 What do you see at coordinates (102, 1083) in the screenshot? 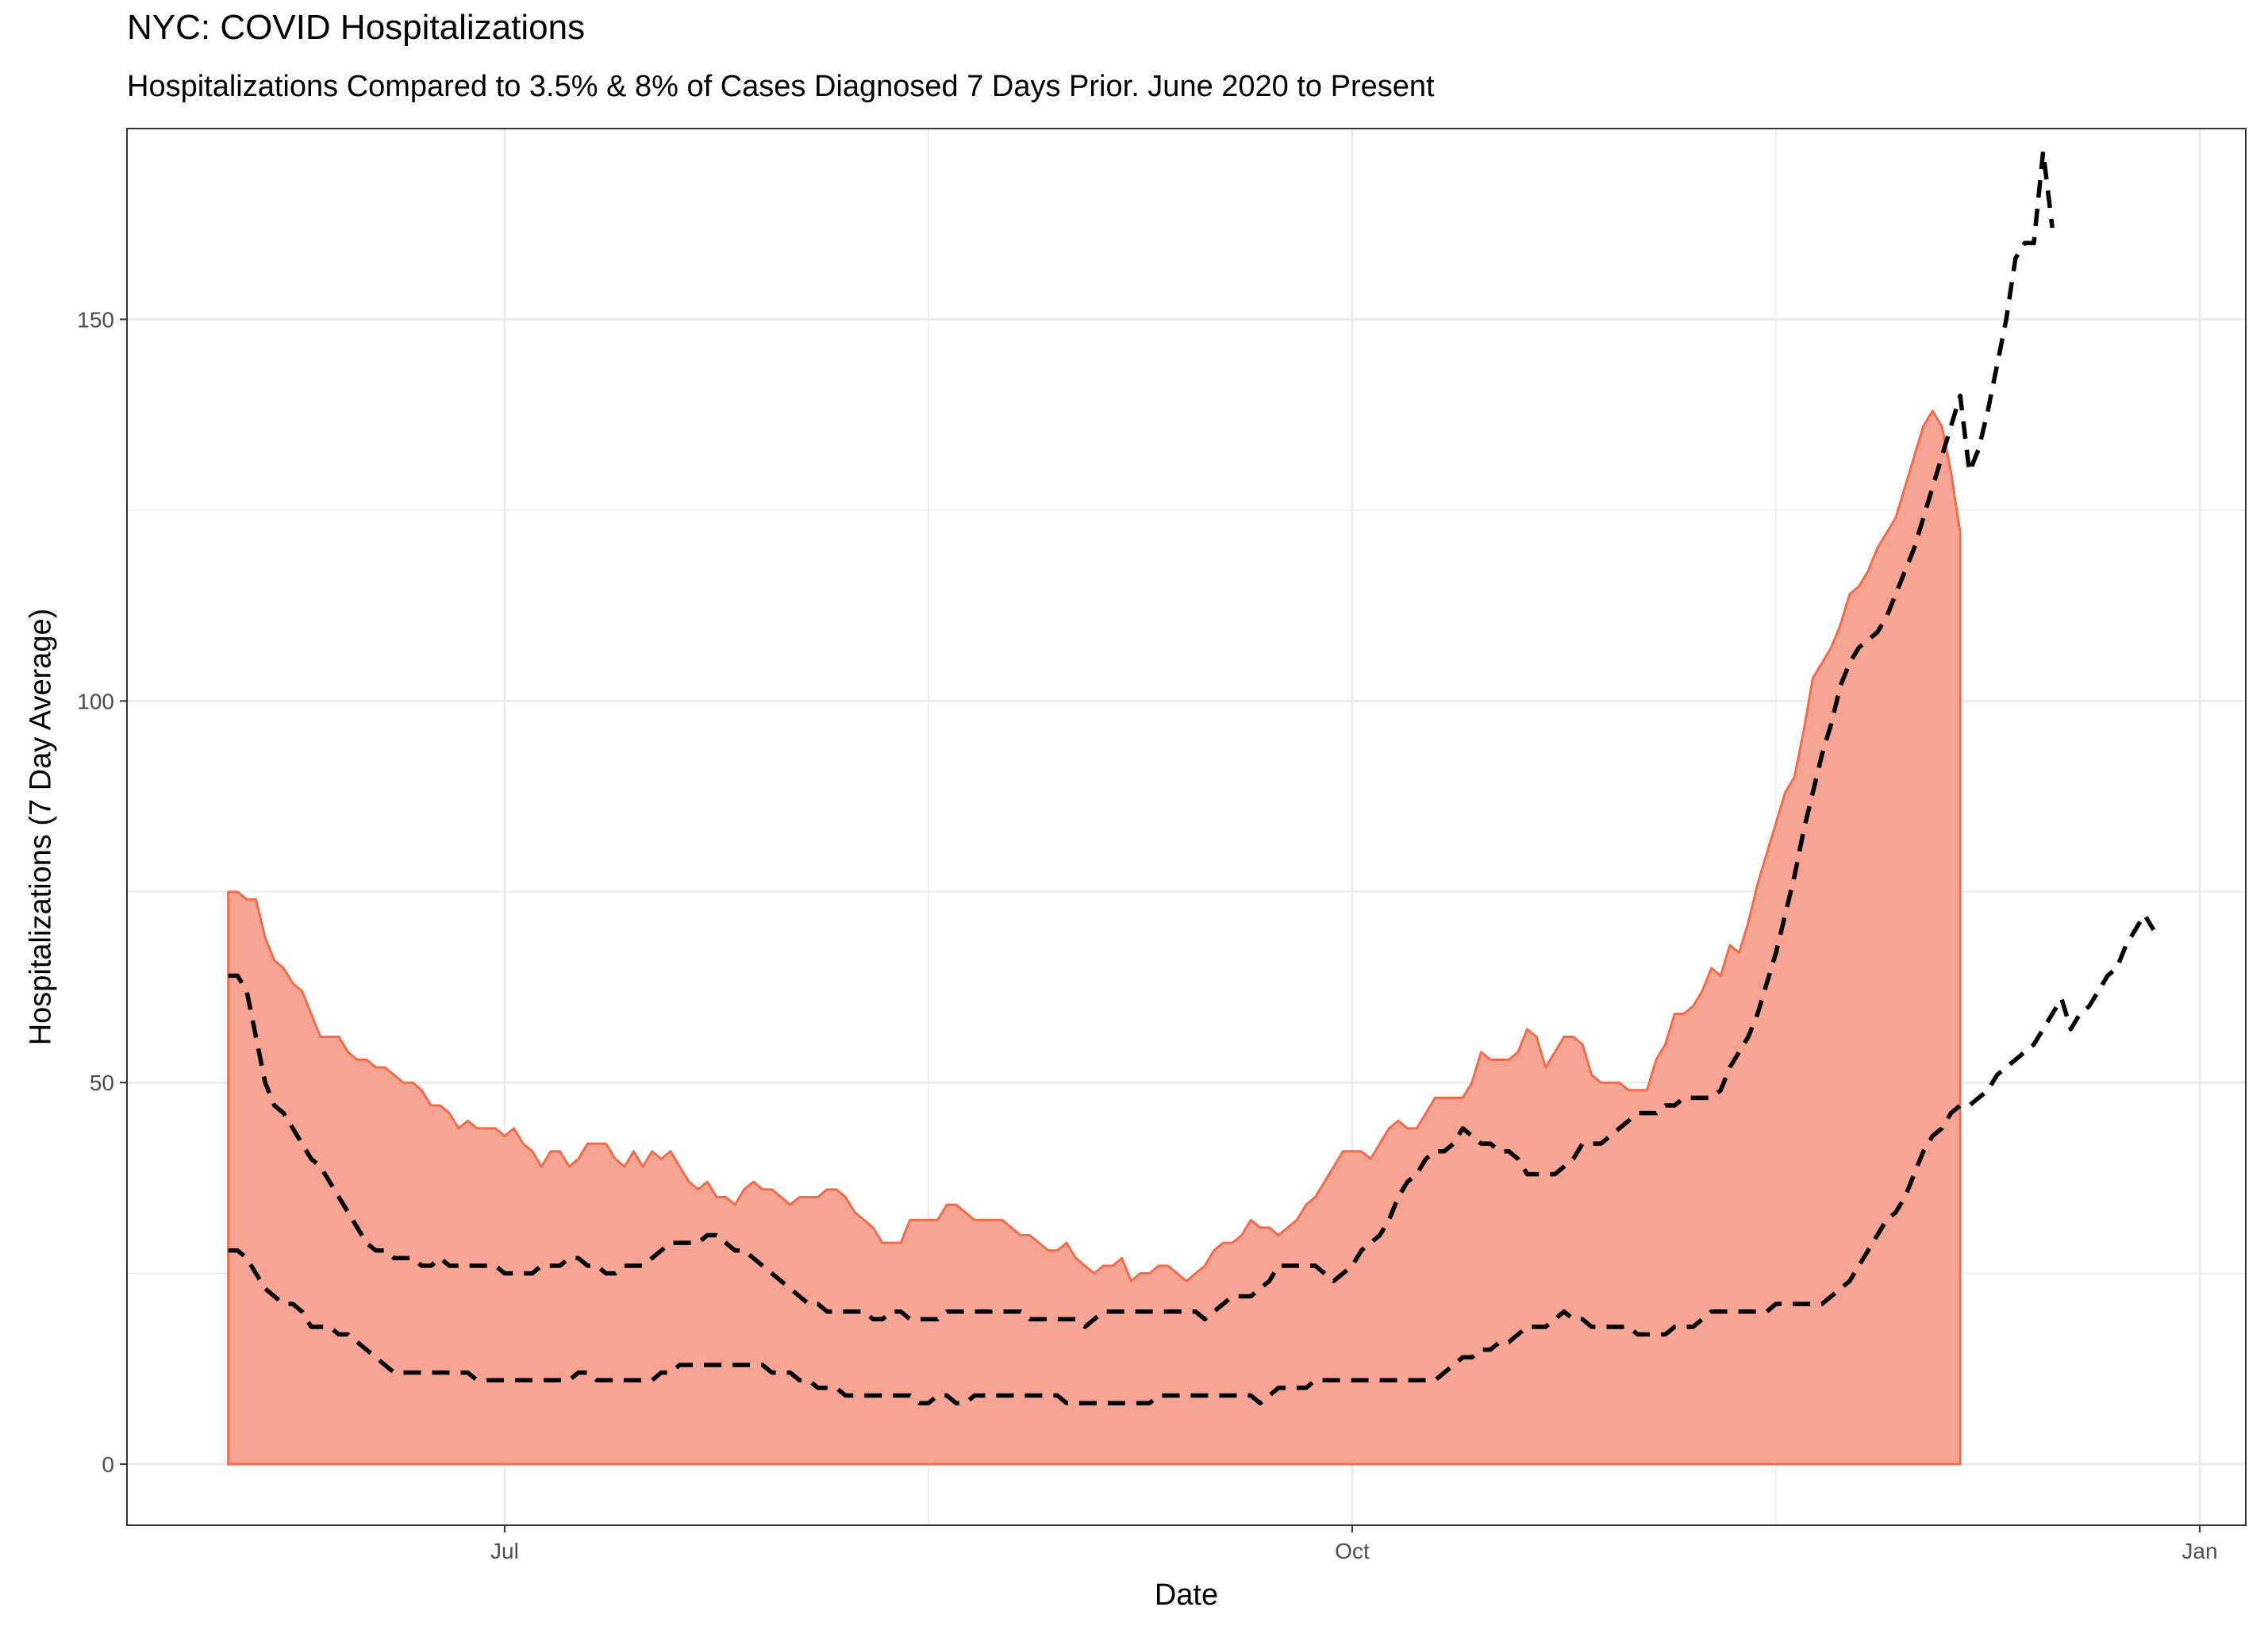
I see `y-tick-label: 50` at bounding box center [102, 1083].